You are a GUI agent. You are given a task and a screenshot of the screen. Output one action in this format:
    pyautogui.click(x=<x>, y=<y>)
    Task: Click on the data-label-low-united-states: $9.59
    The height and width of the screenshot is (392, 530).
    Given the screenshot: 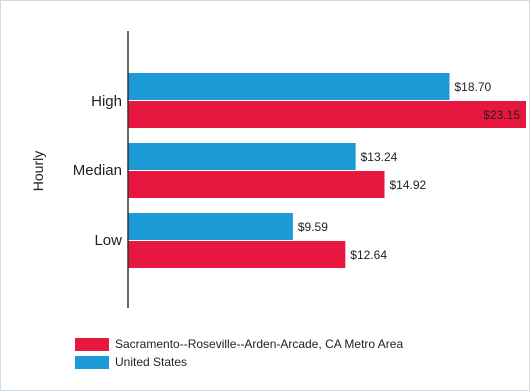 What is the action you would take?
    pyautogui.click(x=313, y=227)
    